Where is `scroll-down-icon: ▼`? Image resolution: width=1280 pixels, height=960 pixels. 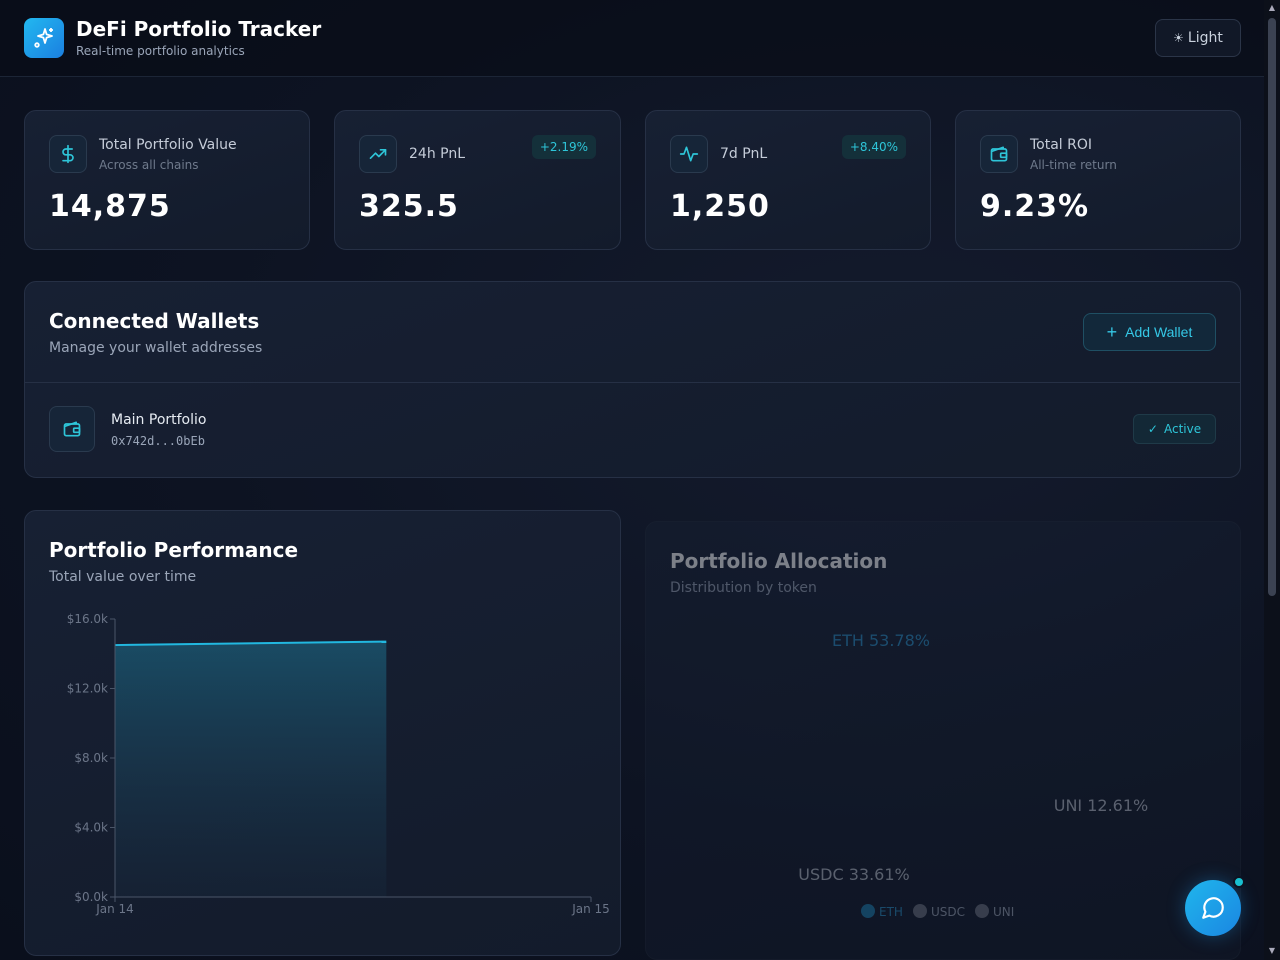
scroll-down-icon: ▼ is located at coordinates (1272, 950).